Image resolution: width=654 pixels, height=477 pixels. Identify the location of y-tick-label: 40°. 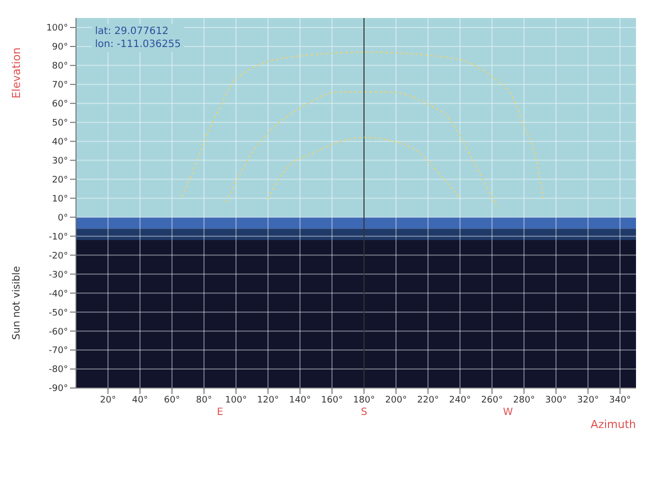
(60, 143).